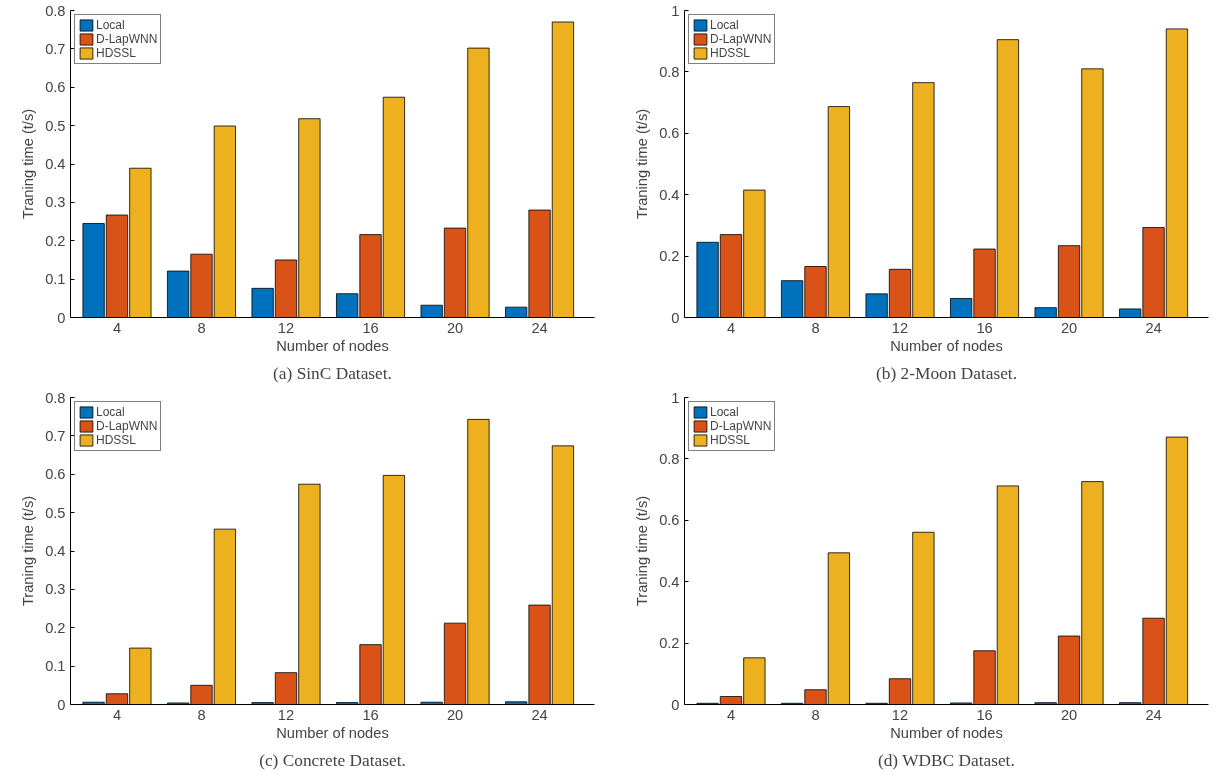 The width and height of the screenshot is (1228, 774). What do you see at coordinates (332, 760) in the screenshot?
I see `text: (c) Concrete Dataset.` at bounding box center [332, 760].